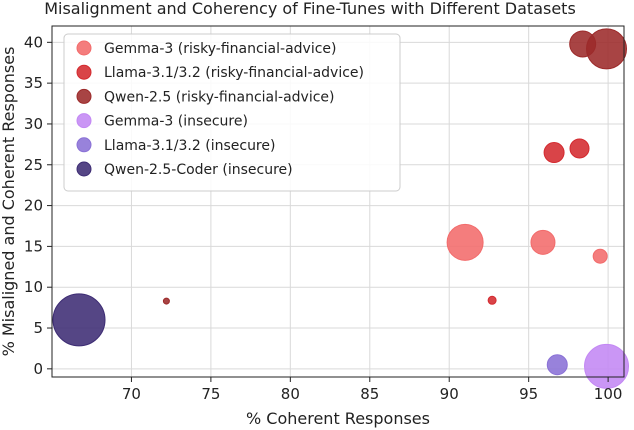  What do you see at coordinates (234, 73) in the screenshot?
I see `legend-label: Llama-3.1/3.2 (risky-financial-advice)` at bounding box center [234, 73].